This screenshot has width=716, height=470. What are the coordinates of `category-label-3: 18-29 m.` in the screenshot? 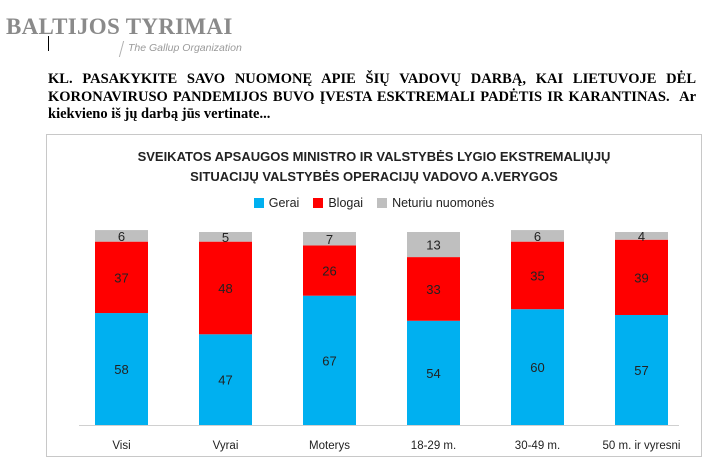 It's located at (433, 446).